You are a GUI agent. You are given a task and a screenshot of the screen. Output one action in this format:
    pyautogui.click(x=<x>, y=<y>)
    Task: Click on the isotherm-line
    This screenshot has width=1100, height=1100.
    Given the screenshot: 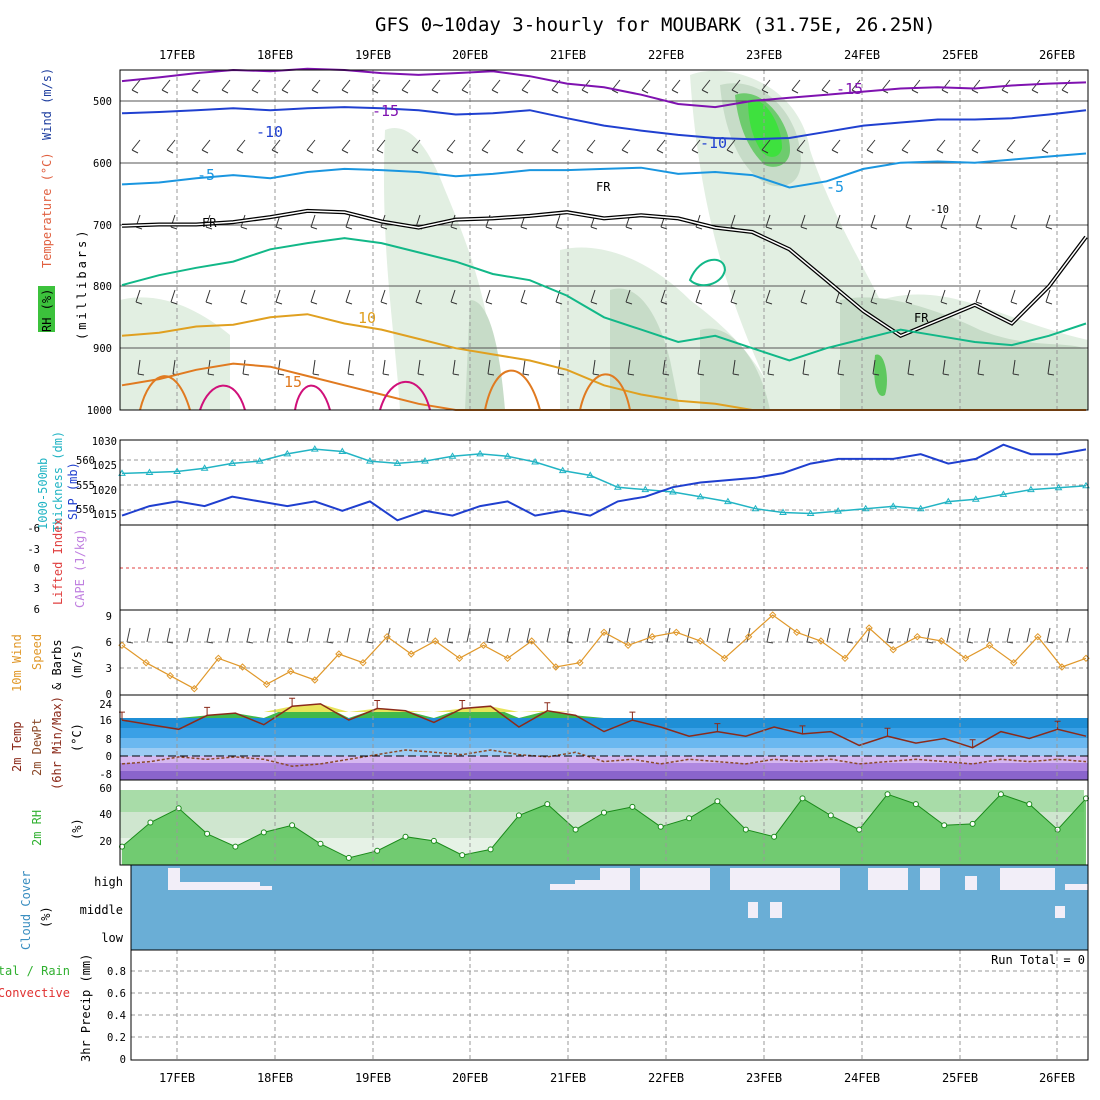 What is the action you would take?
    pyautogui.click(x=604, y=123)
    